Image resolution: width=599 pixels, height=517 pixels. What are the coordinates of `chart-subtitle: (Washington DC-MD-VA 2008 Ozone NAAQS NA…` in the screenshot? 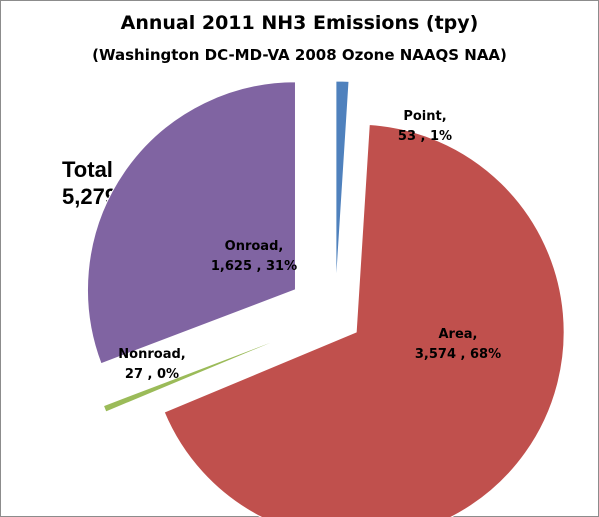 It's located at (299, 55).